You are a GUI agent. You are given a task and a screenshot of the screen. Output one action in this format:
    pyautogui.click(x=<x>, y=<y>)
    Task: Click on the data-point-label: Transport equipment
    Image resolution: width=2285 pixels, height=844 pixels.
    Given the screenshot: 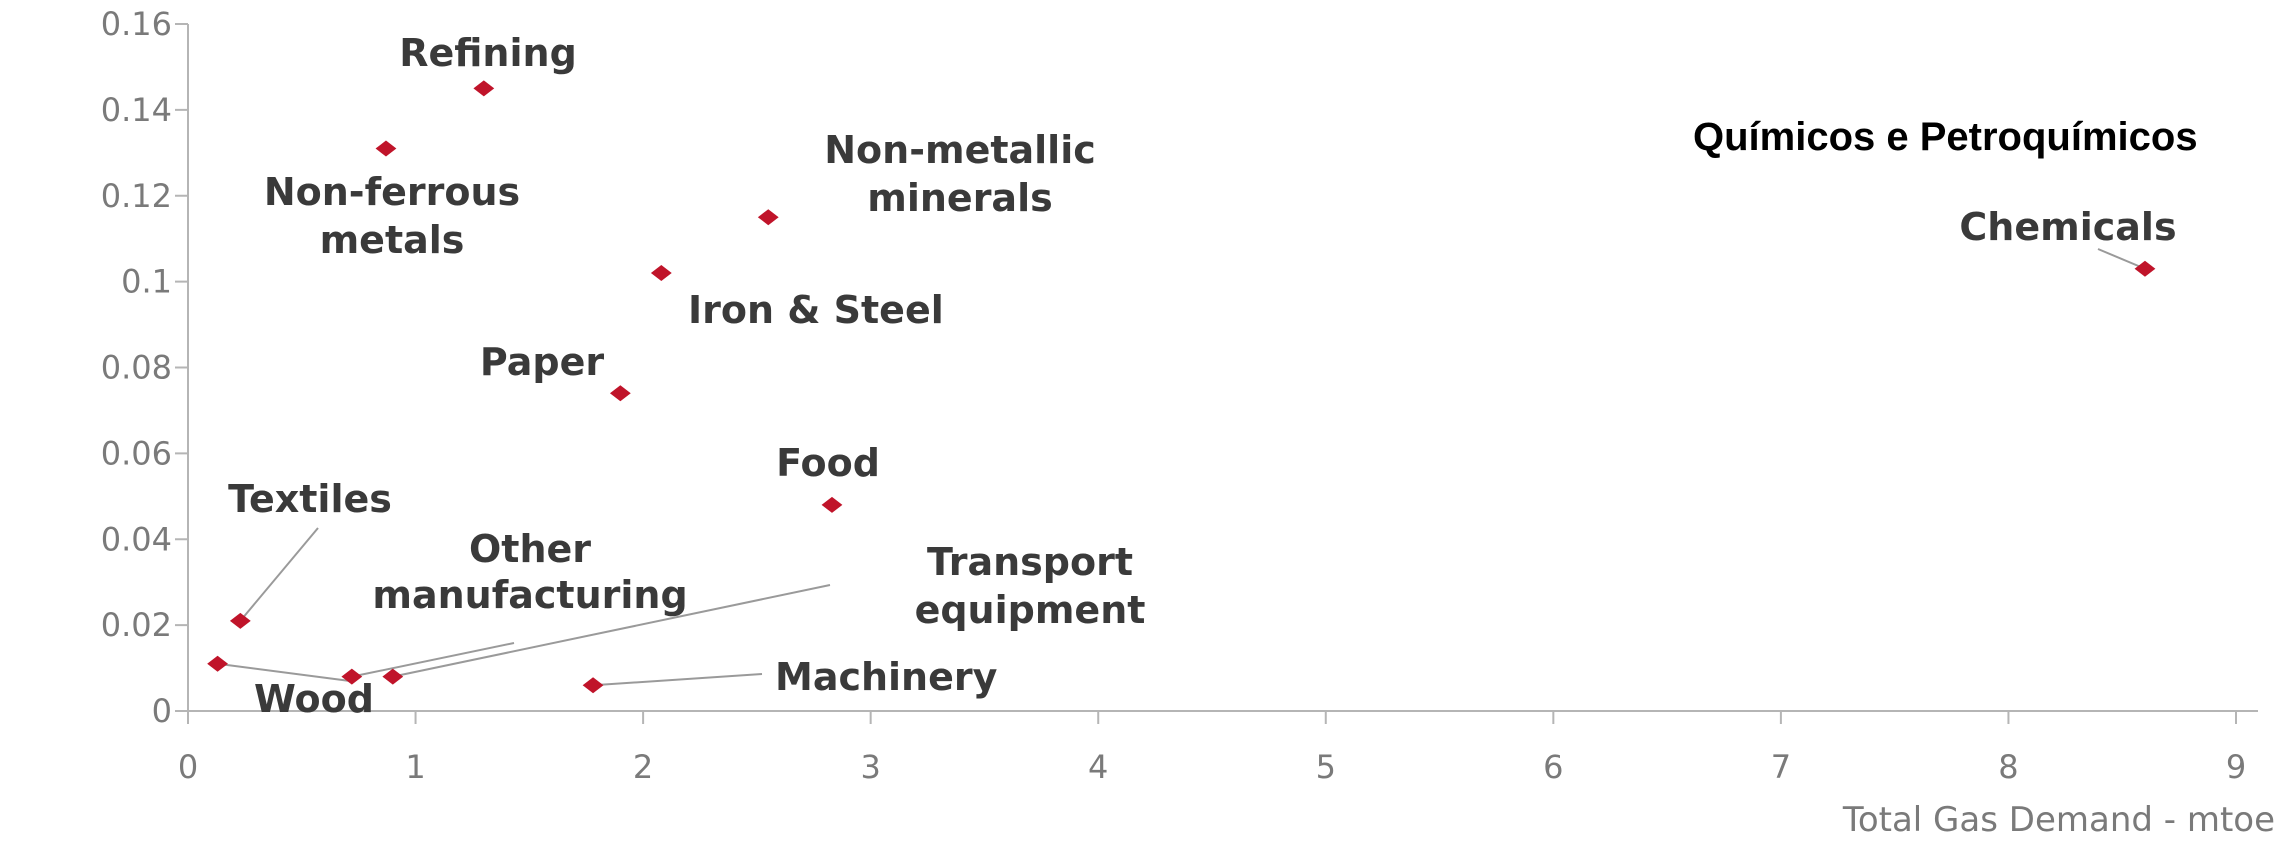 What is the action you would take?
    pyautogui.click(x=1030, y=586)
    